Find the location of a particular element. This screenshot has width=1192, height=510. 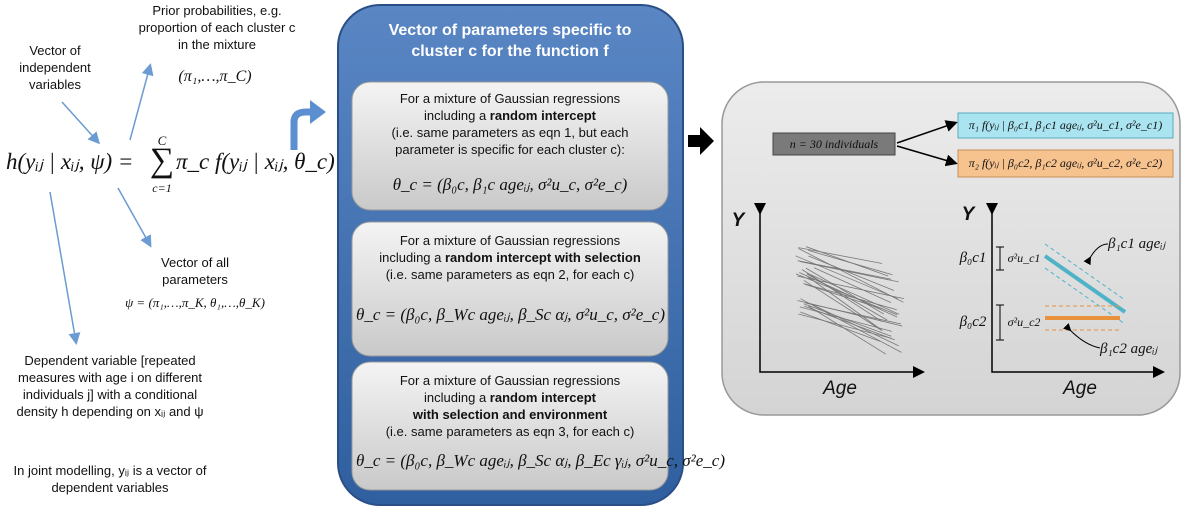

slope-label: β₁c1 ageᵢⱼ is located at coordinates (1137, 244).